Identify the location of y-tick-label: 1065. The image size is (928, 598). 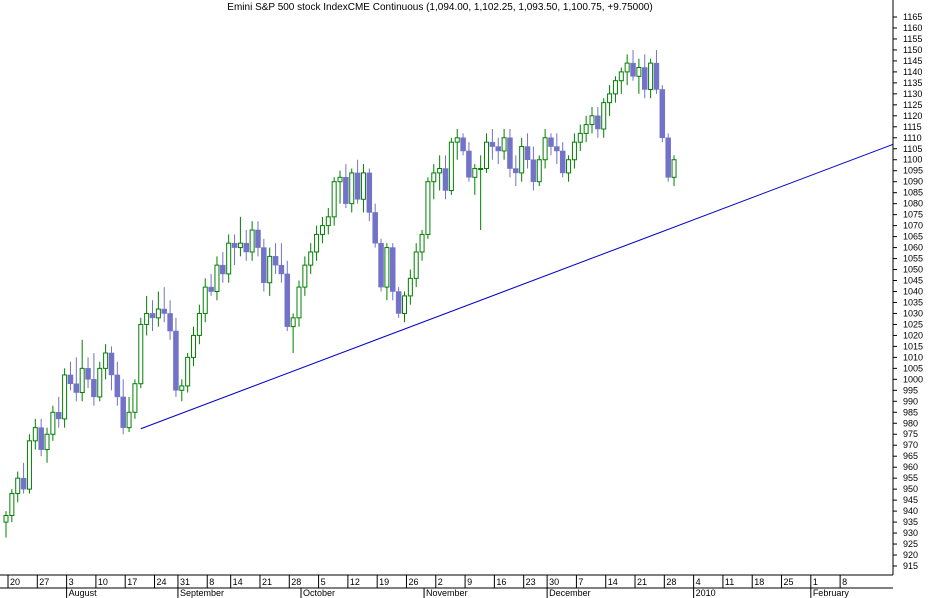
(913, 237).